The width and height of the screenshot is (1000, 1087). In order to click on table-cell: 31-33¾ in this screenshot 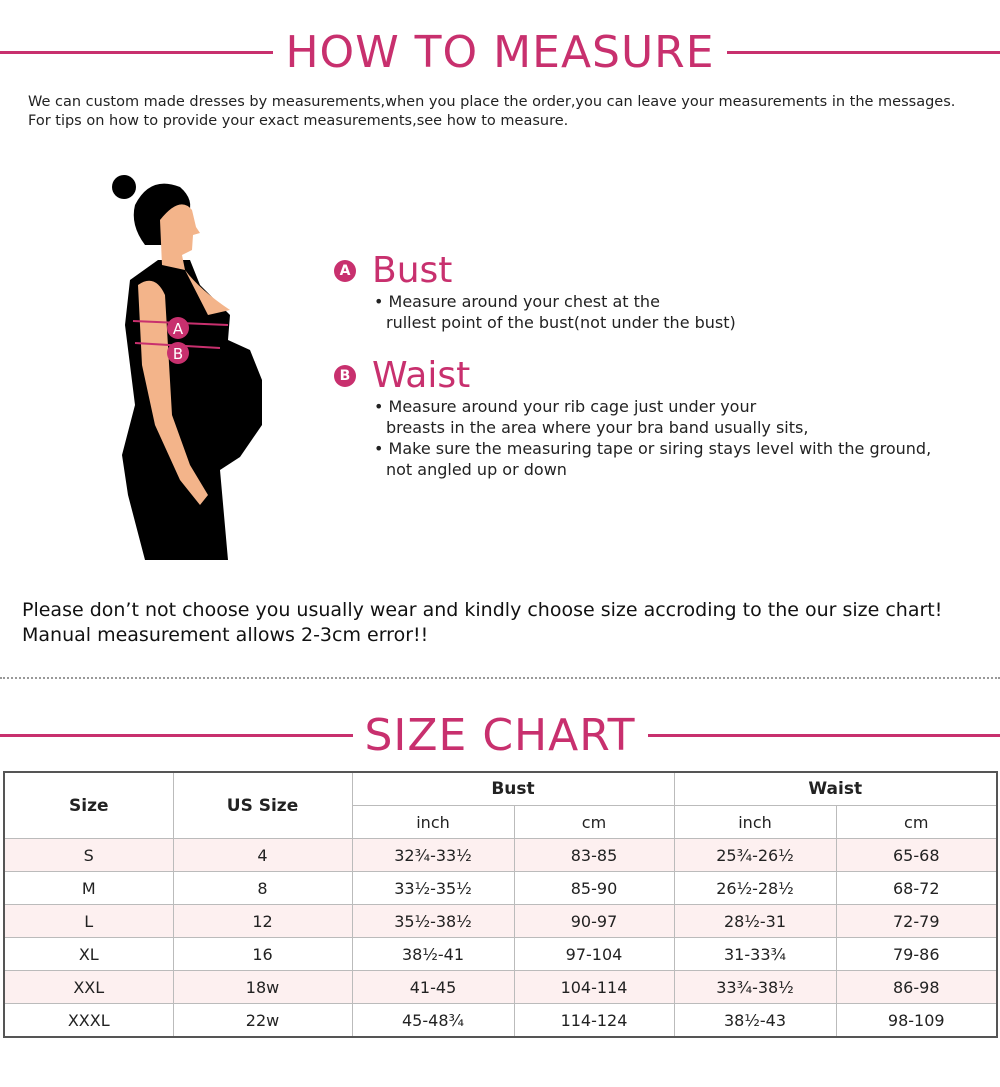, I will do `click(755, 954)`.